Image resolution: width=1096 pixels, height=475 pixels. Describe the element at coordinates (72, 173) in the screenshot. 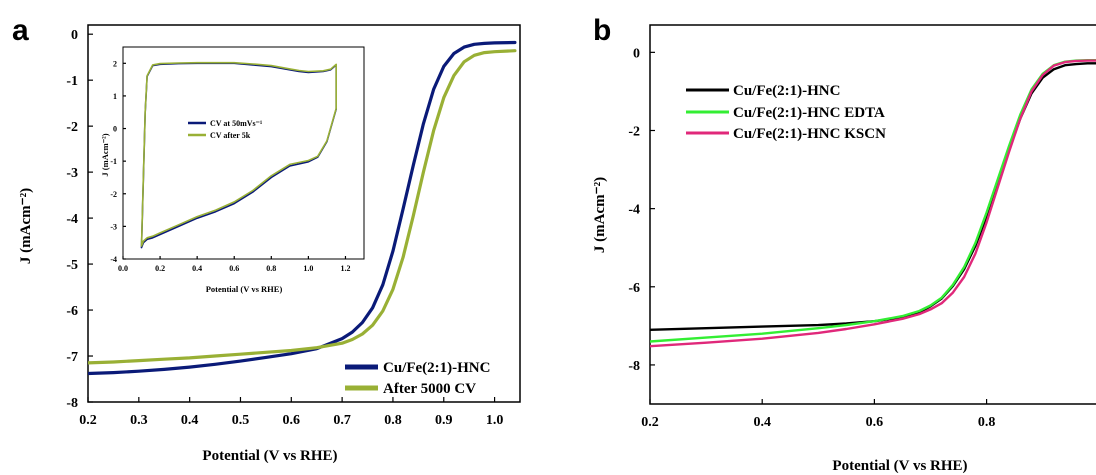

I see `y-tick-label-a-5: -3` at that location.